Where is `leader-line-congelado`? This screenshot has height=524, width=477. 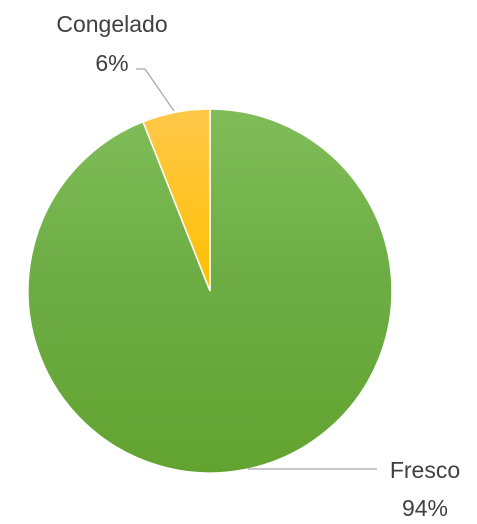
leader-line-congelado is located at coordinates (155, 90).